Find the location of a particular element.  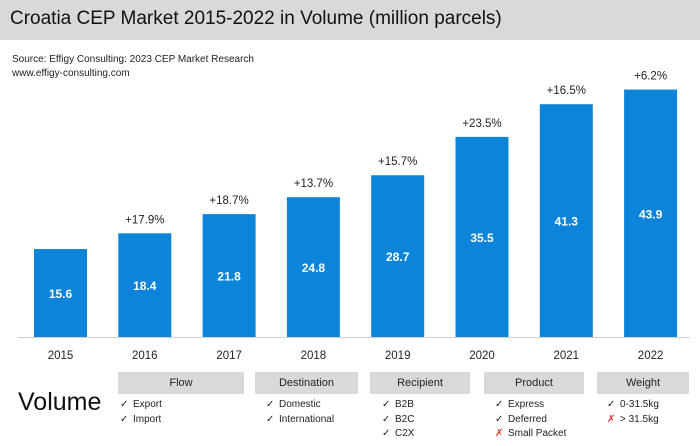

bar-value-label: 18.4 is located at coordinates (145, 286).